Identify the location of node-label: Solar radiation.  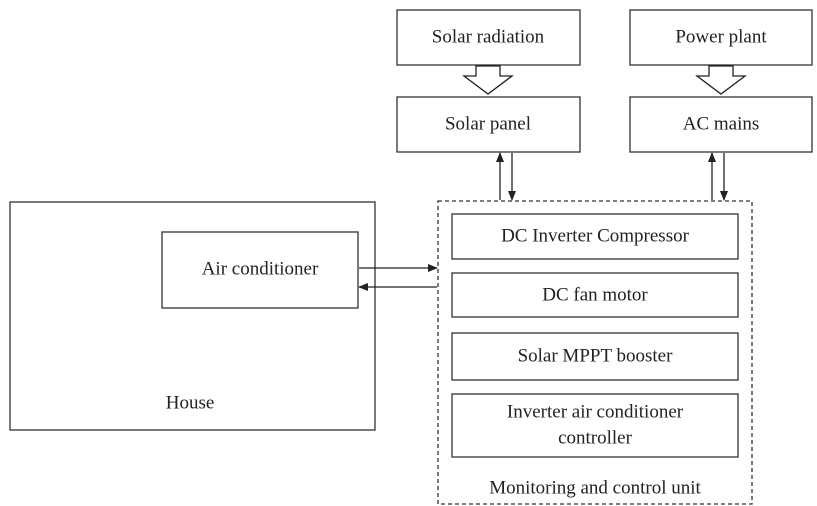
(488, 36).